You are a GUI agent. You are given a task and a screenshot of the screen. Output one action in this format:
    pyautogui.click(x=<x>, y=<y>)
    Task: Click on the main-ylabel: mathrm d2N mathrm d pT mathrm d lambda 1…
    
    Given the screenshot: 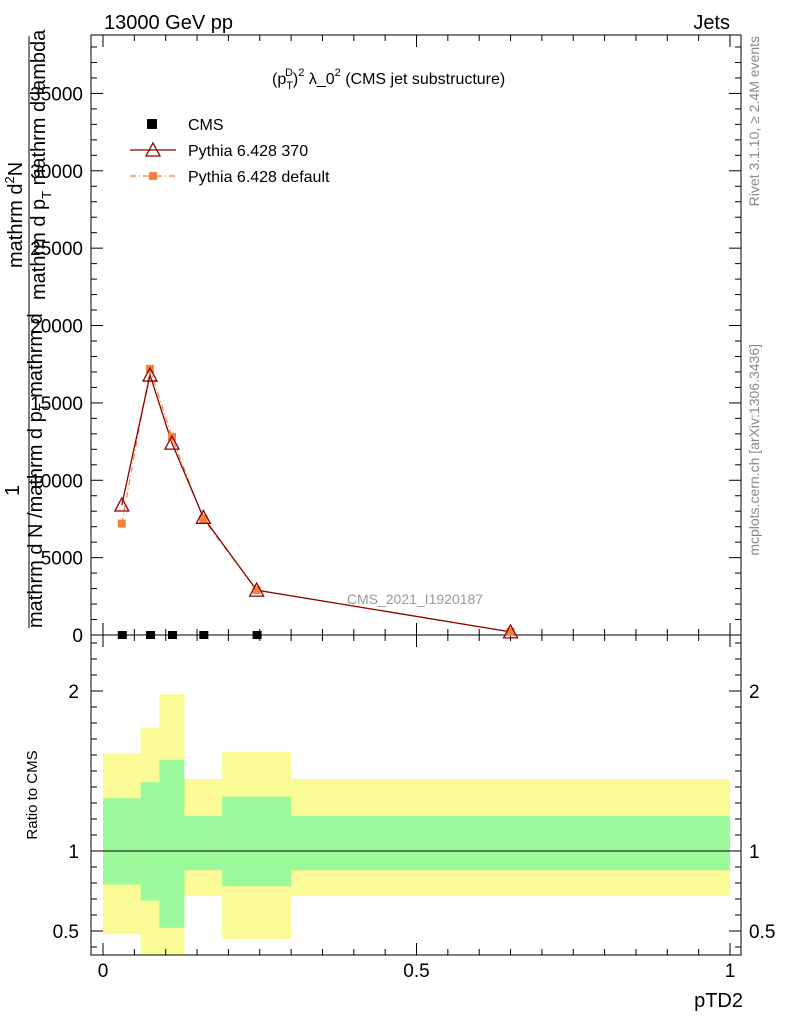 What is the action you would take?
    pyautogui.click(x=28, y=328)
    